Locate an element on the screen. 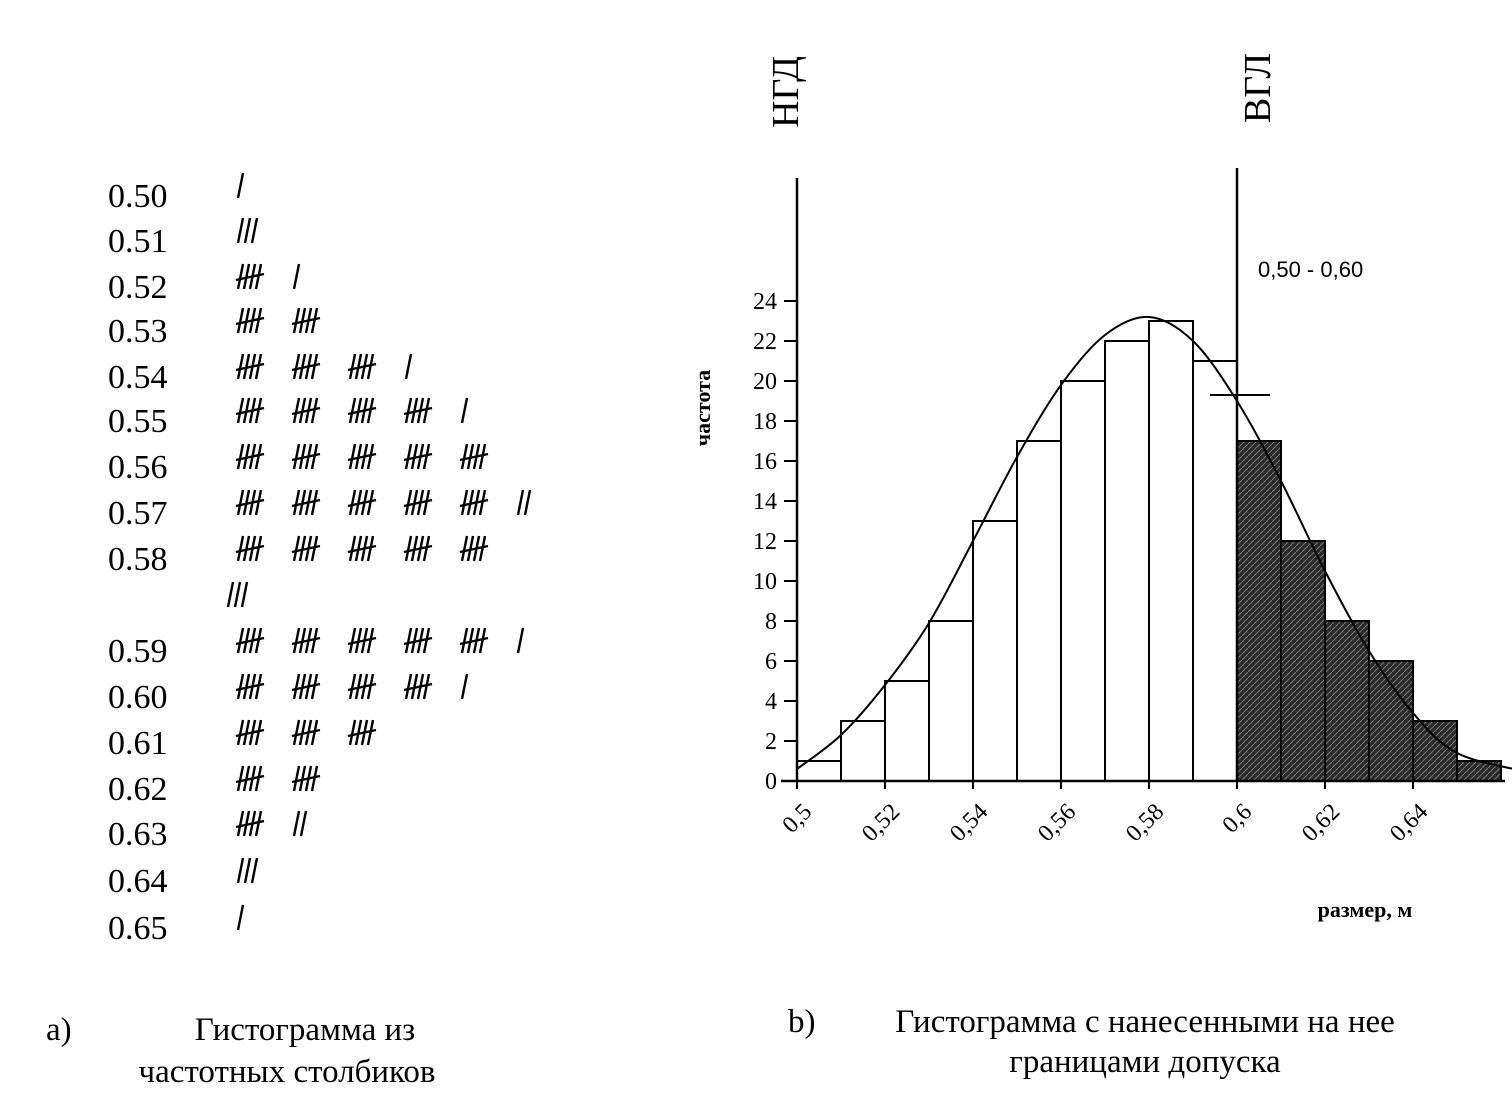  tally-value: 0.64 is located at coordinates (138, 881).